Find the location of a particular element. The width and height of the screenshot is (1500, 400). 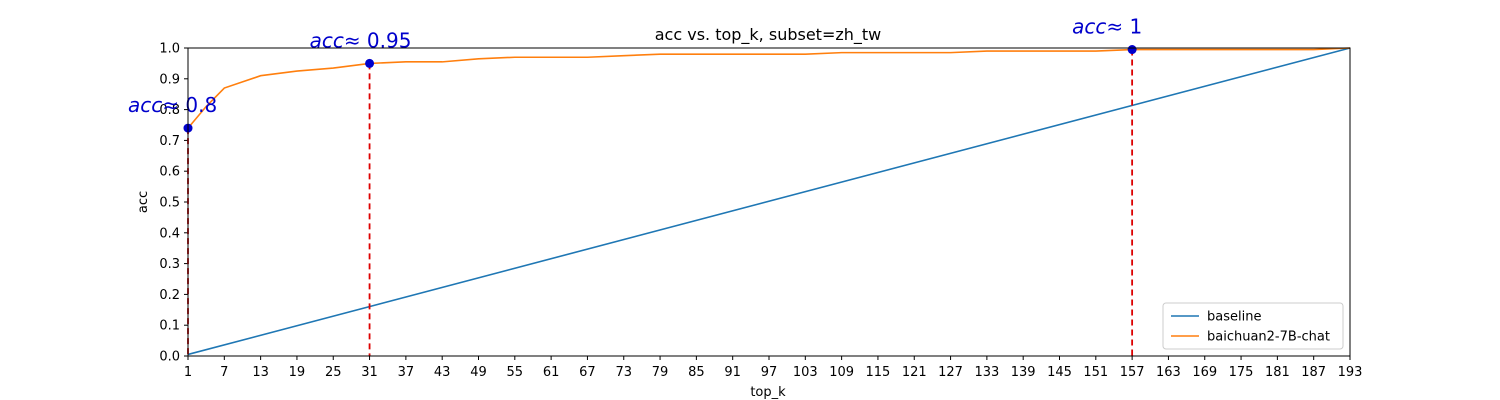

y-tick-label: 0.4 is located at coordinates (169, 233).